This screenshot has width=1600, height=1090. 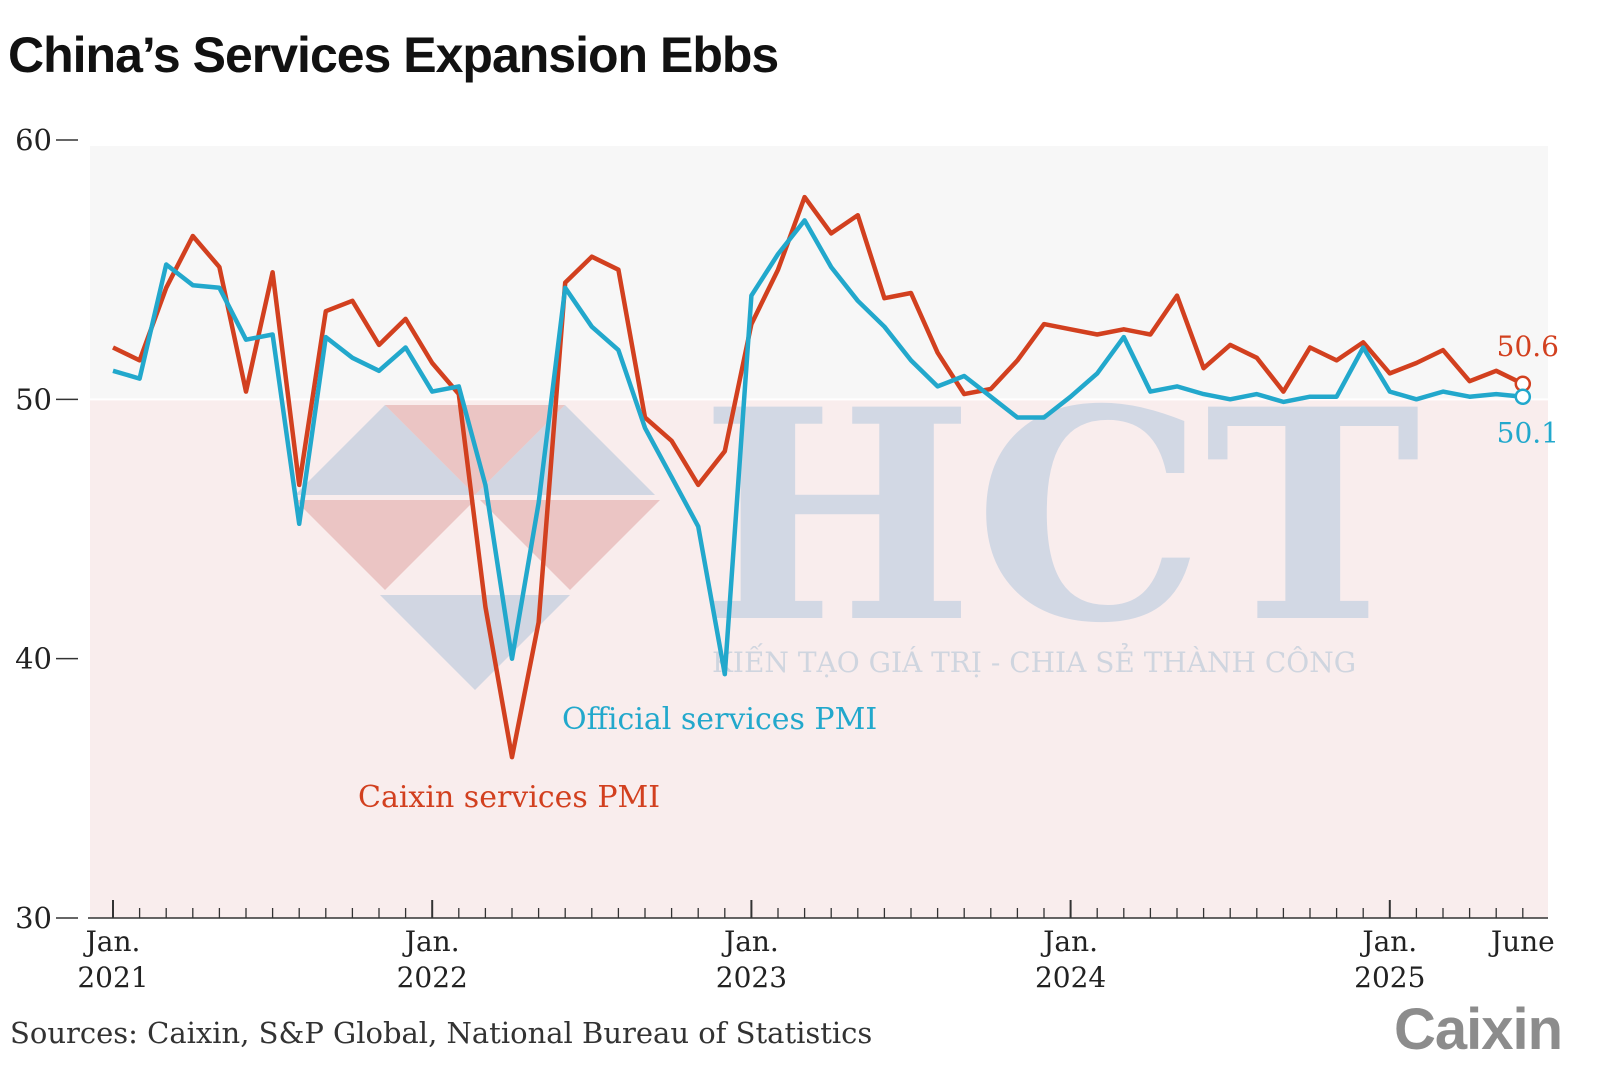 I want to click on caixin-series-label: Caixin services PMI, so click(x=509, y=797).